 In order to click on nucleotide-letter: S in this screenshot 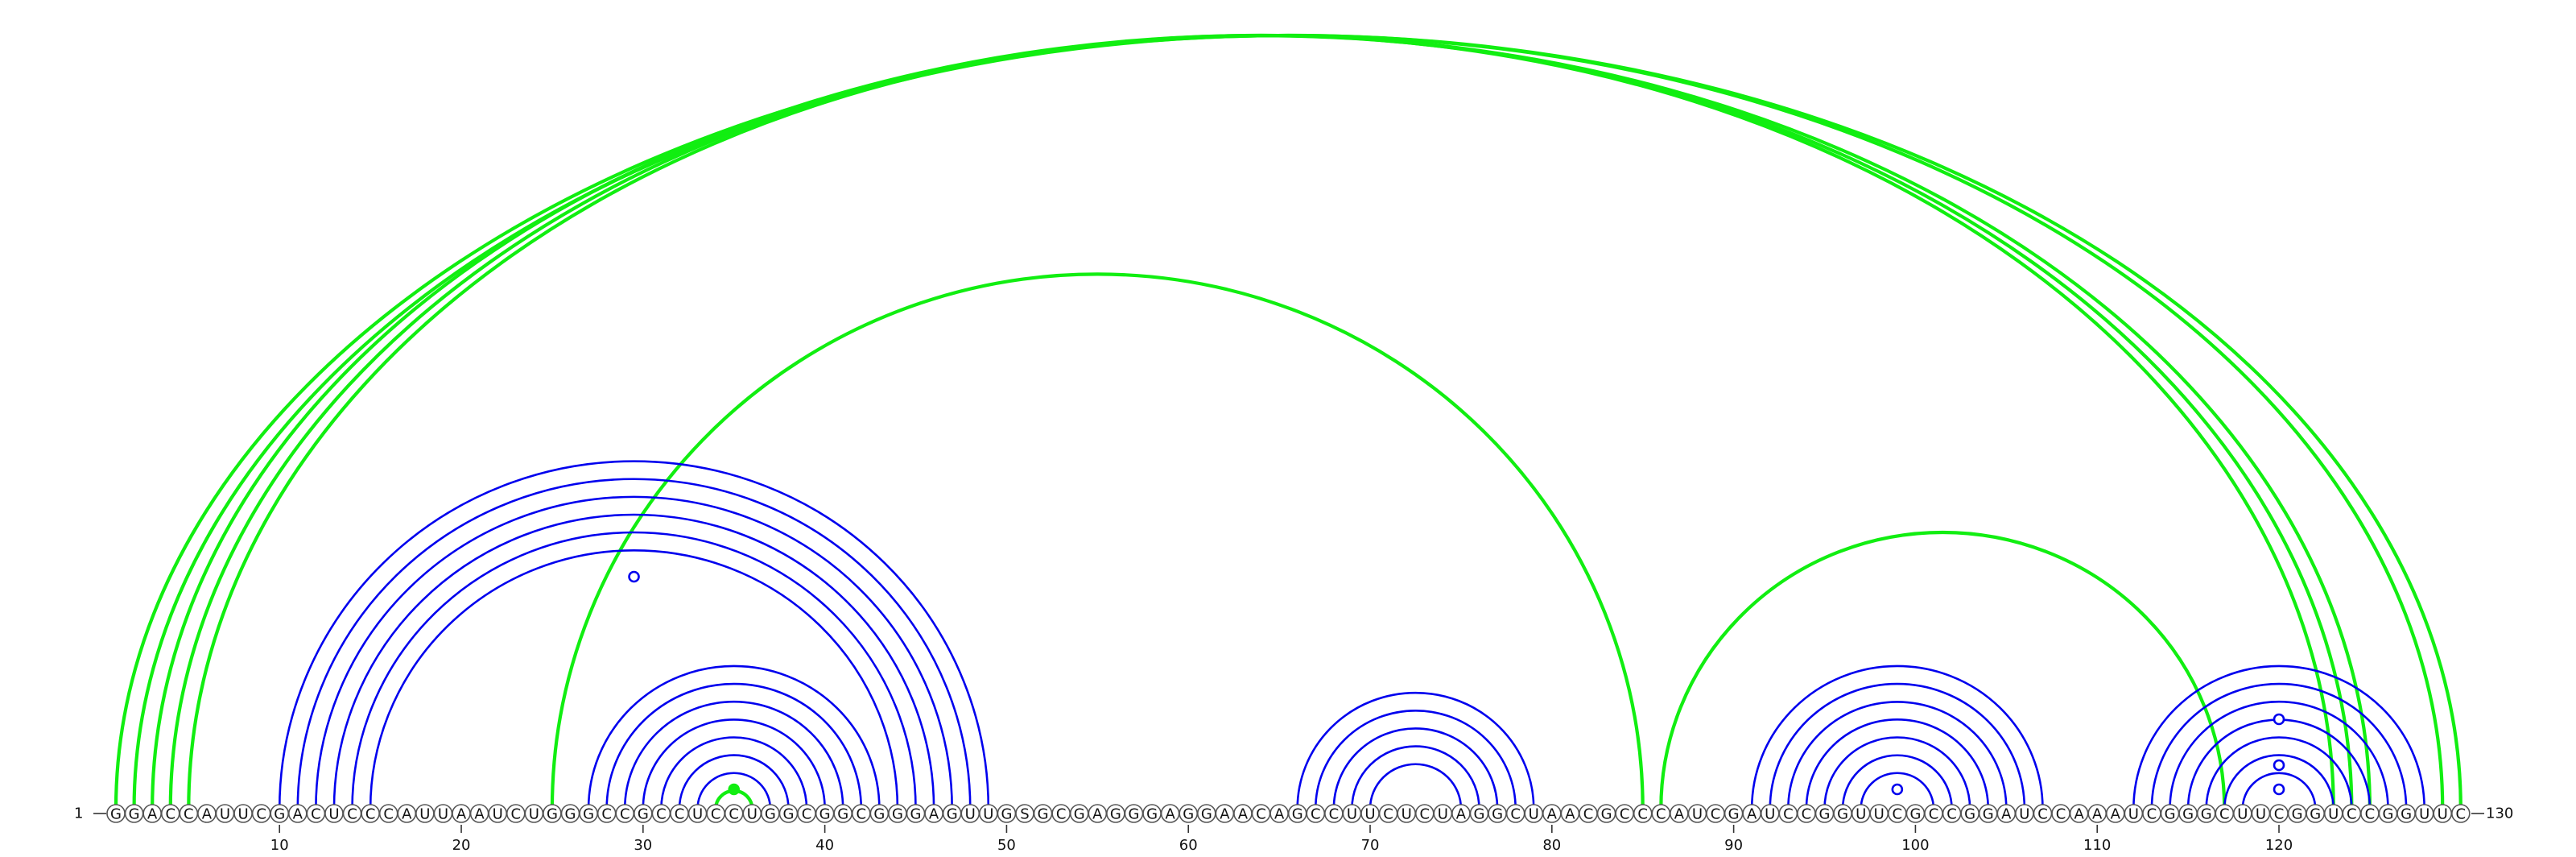, I will do `click(1024, 814)`.